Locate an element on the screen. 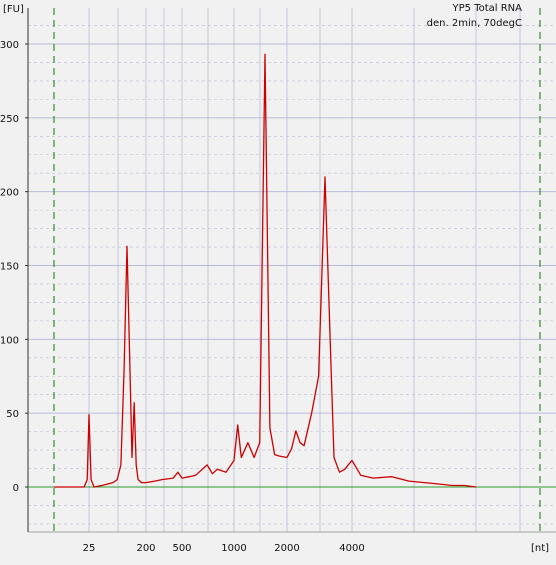 Image resolution: width=556 pixels, height=565 pixels. y-tick-label: 0 is located at coordinates (16, 488).